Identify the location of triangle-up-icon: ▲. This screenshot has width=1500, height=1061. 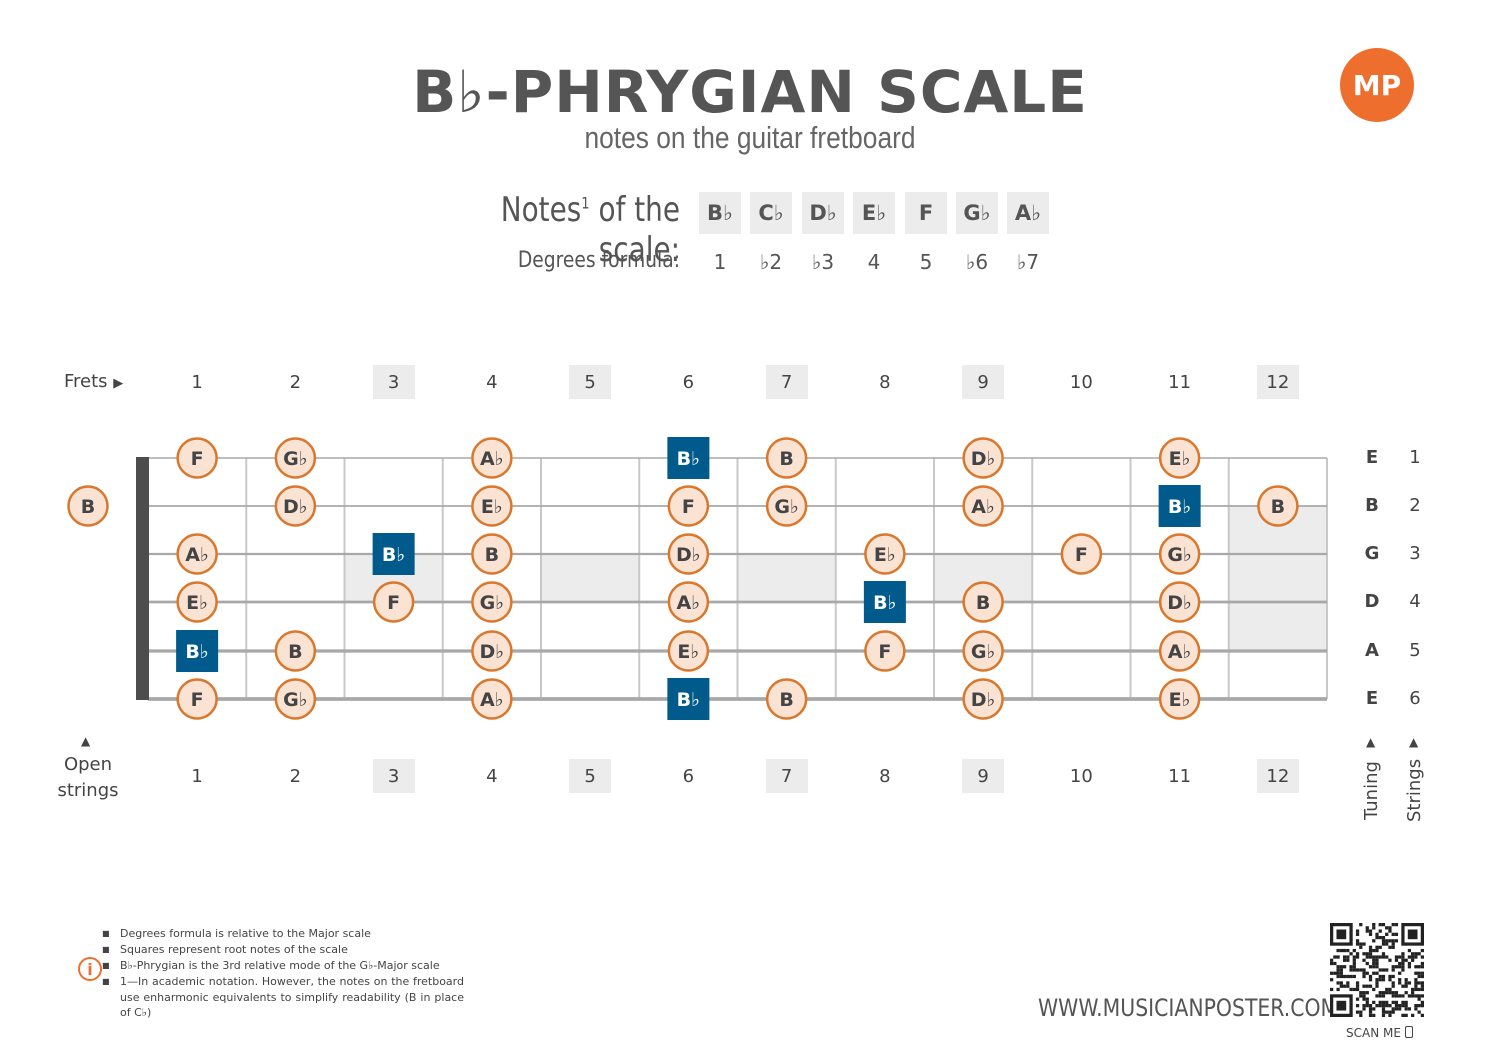
(1414, 742).